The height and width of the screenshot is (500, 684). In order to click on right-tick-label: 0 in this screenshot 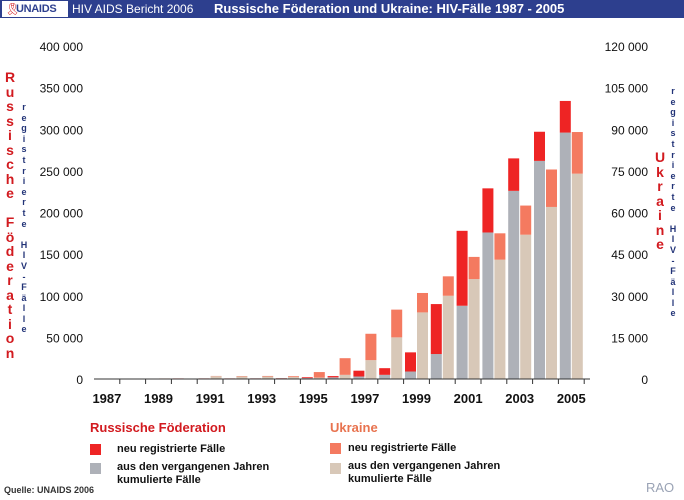, I will do `click(644, 380)`.